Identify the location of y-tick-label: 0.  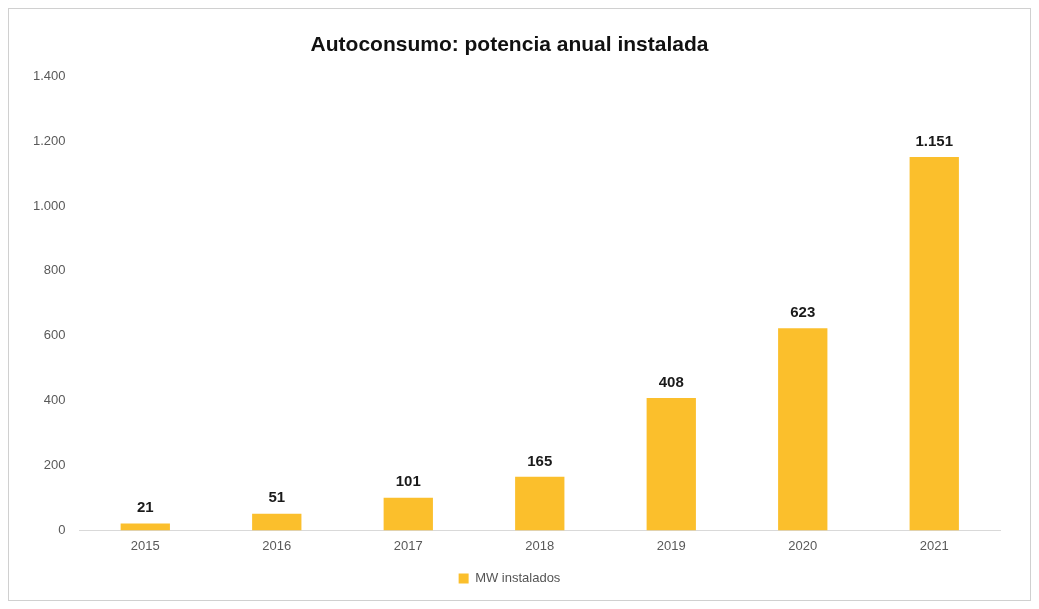
(62, 529).